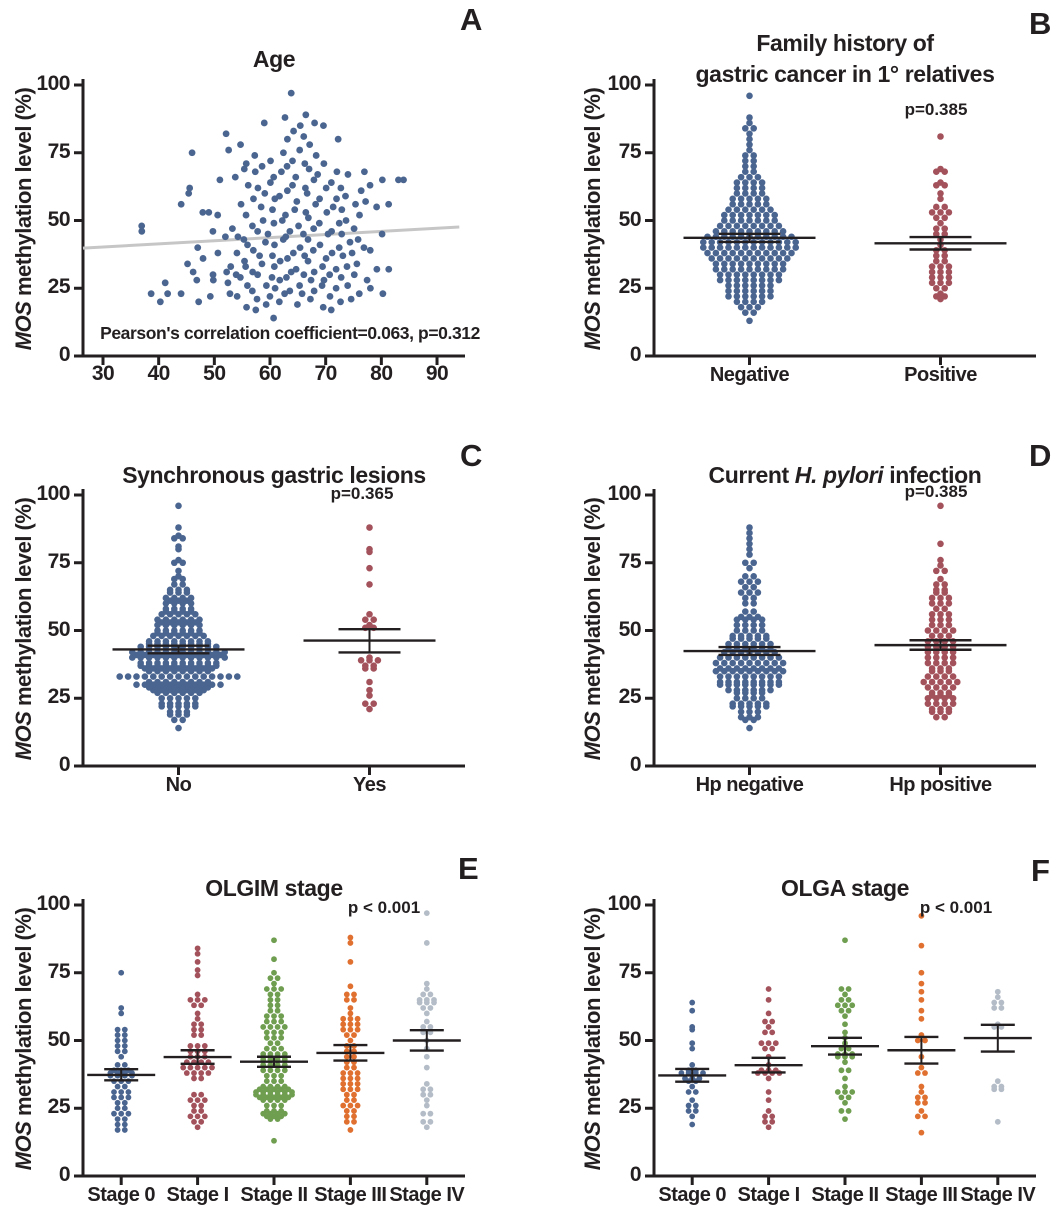  Describe the element at coordinates (121, 1195) in the screenshot. I see `category-label: Stage 0` at that location.